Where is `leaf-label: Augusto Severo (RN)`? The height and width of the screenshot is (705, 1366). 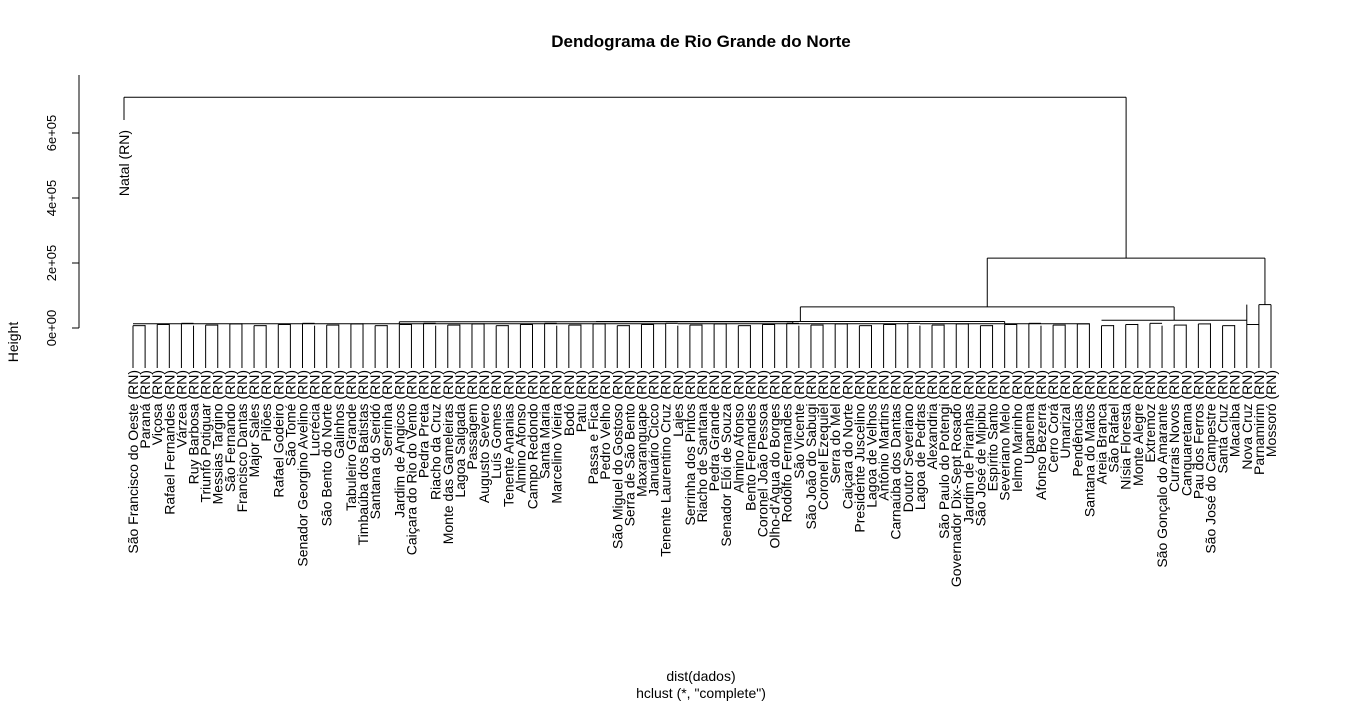
leaf-label: Augusto Severo (RN) is located at coordinates (484, 436).